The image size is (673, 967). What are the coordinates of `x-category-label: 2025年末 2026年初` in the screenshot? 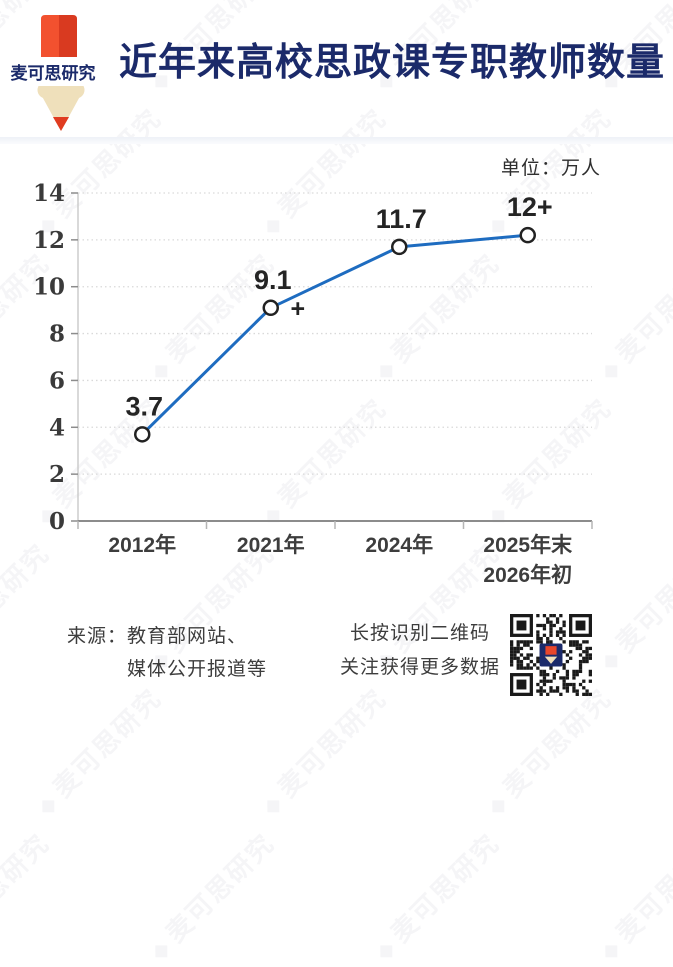 It's located at (528, 560).